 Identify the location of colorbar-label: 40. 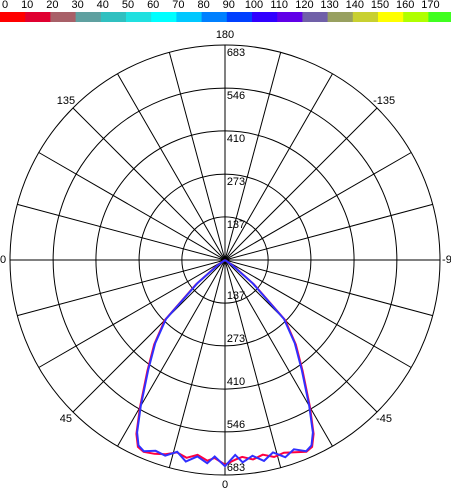
(103, 5).